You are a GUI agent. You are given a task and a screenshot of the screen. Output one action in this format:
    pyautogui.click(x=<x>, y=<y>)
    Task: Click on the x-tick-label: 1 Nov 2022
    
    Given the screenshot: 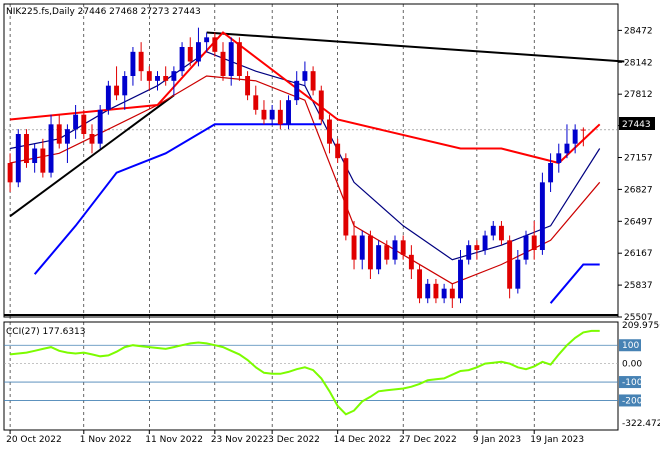 What is the action you would take?
    pyautogui.click(x=106, y=440)
    